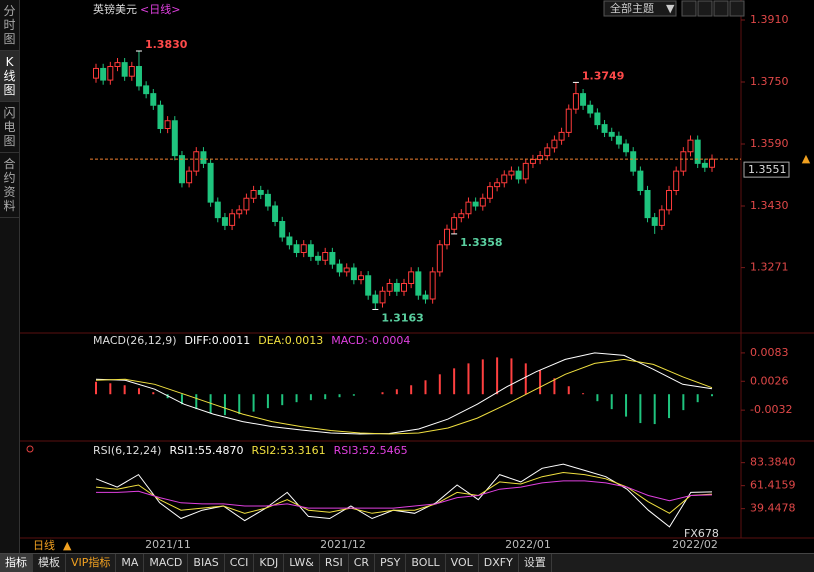 The width and height of the screenshot is (814, 572). I want to click on annotation-label: 1.3163, so click(402, 317).